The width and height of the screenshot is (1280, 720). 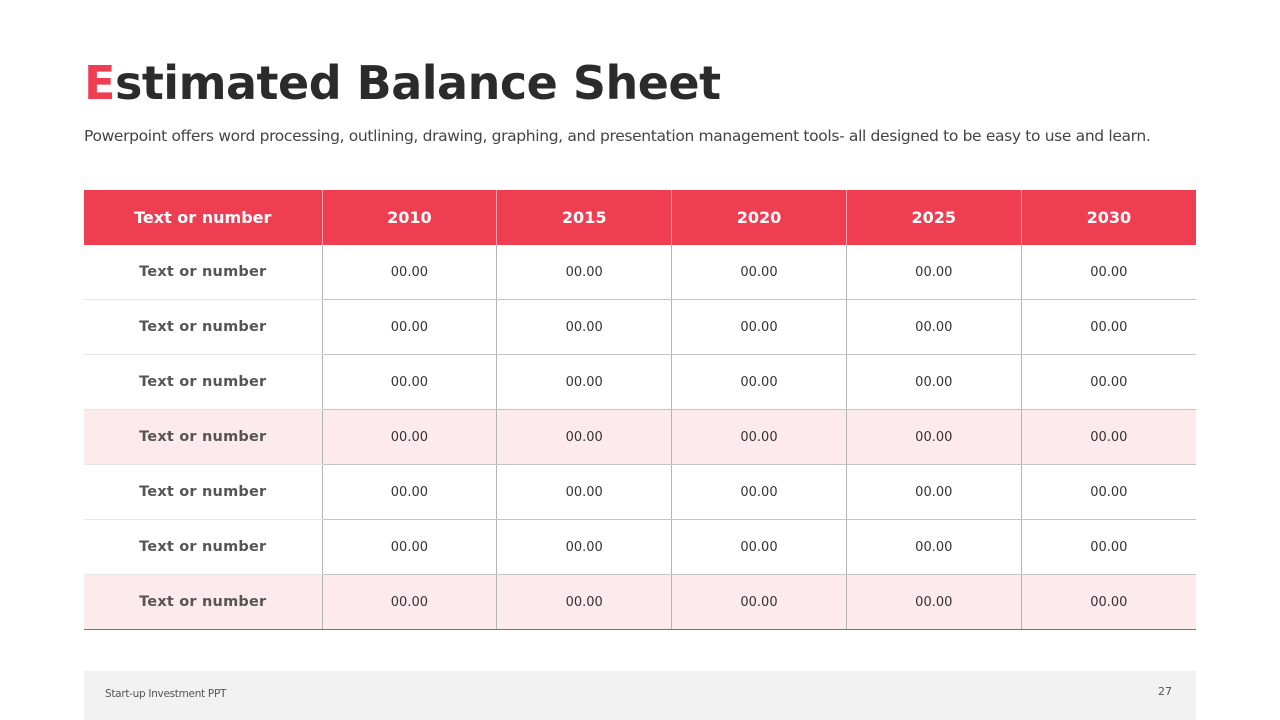 I want to click on header-cell-year: 2020, so click(x=759, y=217).